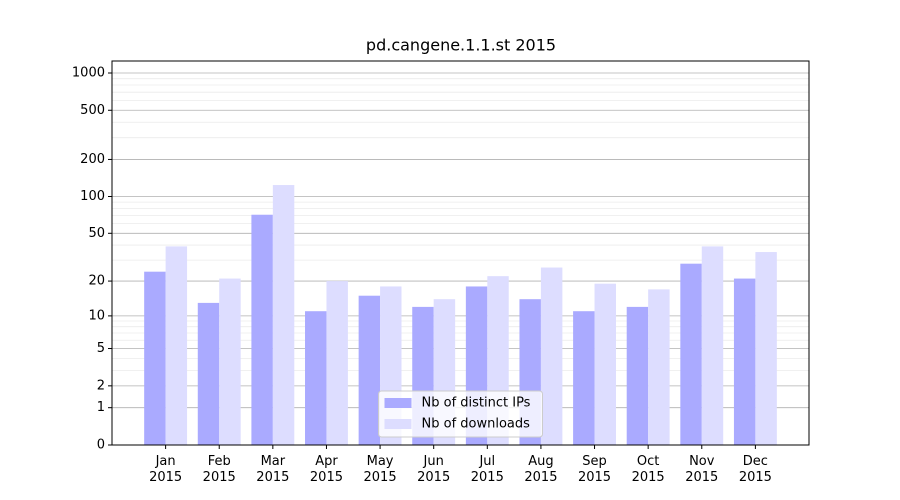 The image size is (900, 500). Describe the element at coordinates (88, 73) in the screenshot. I see `y-tick-label: 1000` at that location.